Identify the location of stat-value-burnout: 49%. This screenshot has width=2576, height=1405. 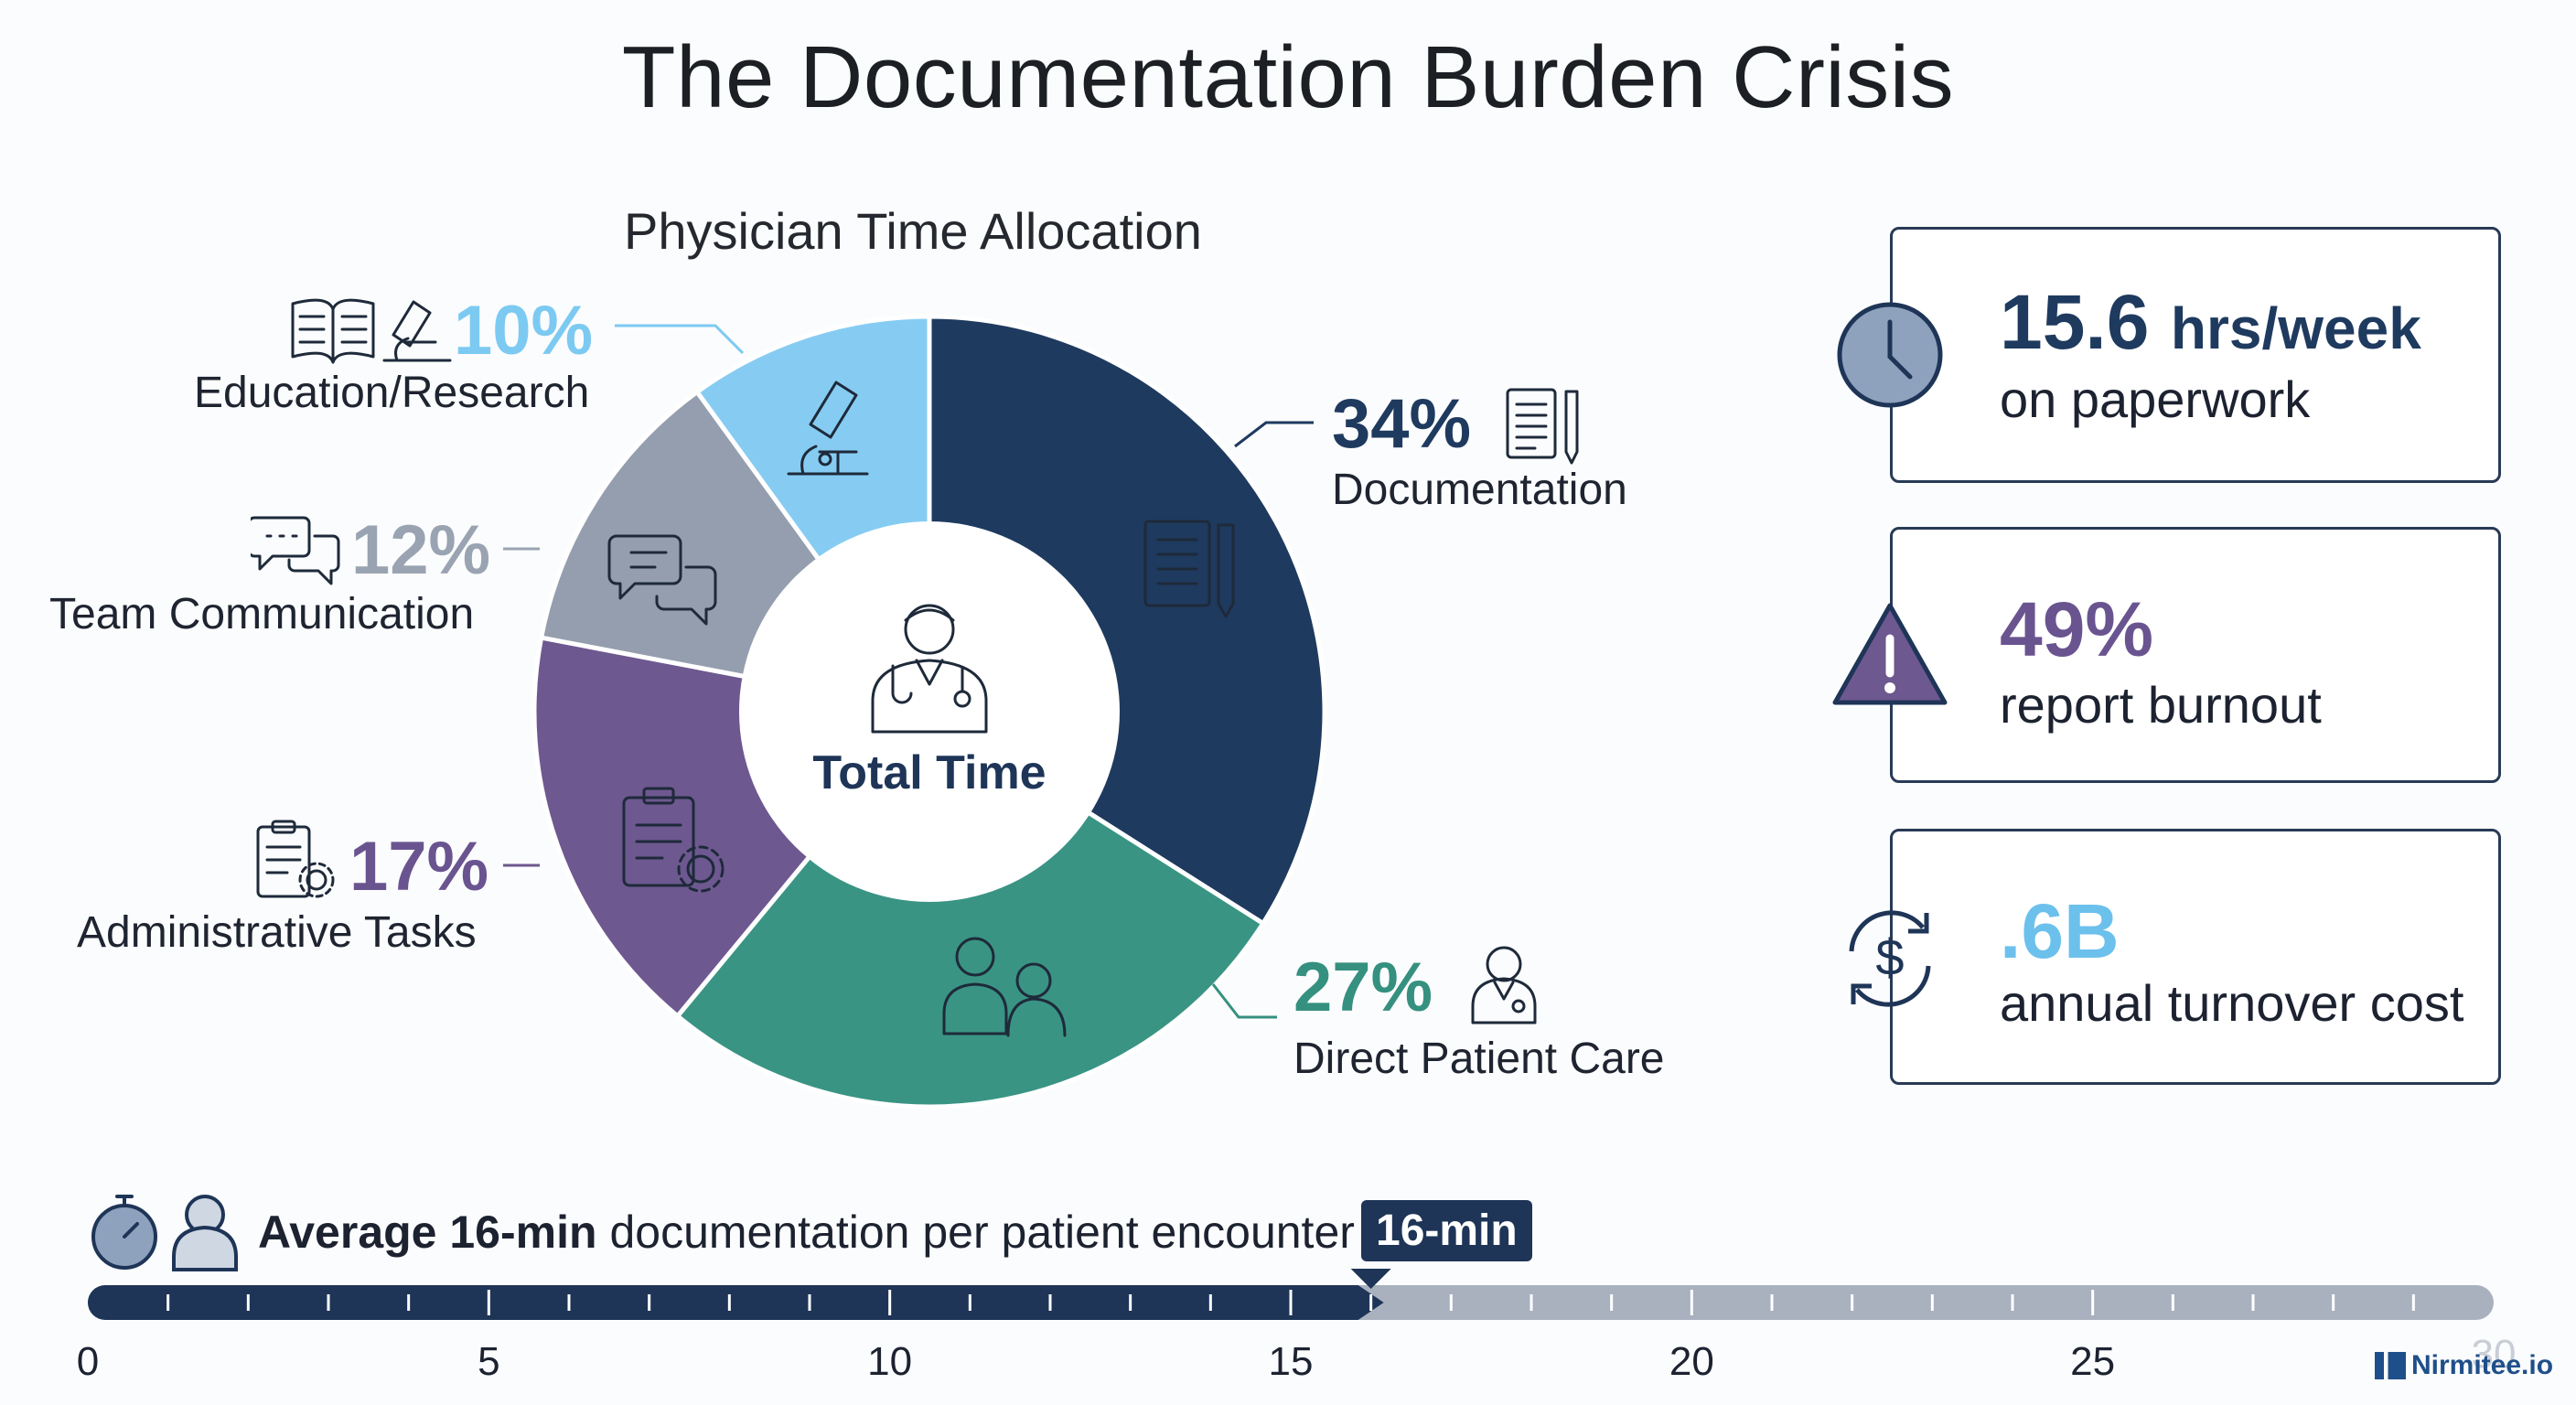
(2077, 629).